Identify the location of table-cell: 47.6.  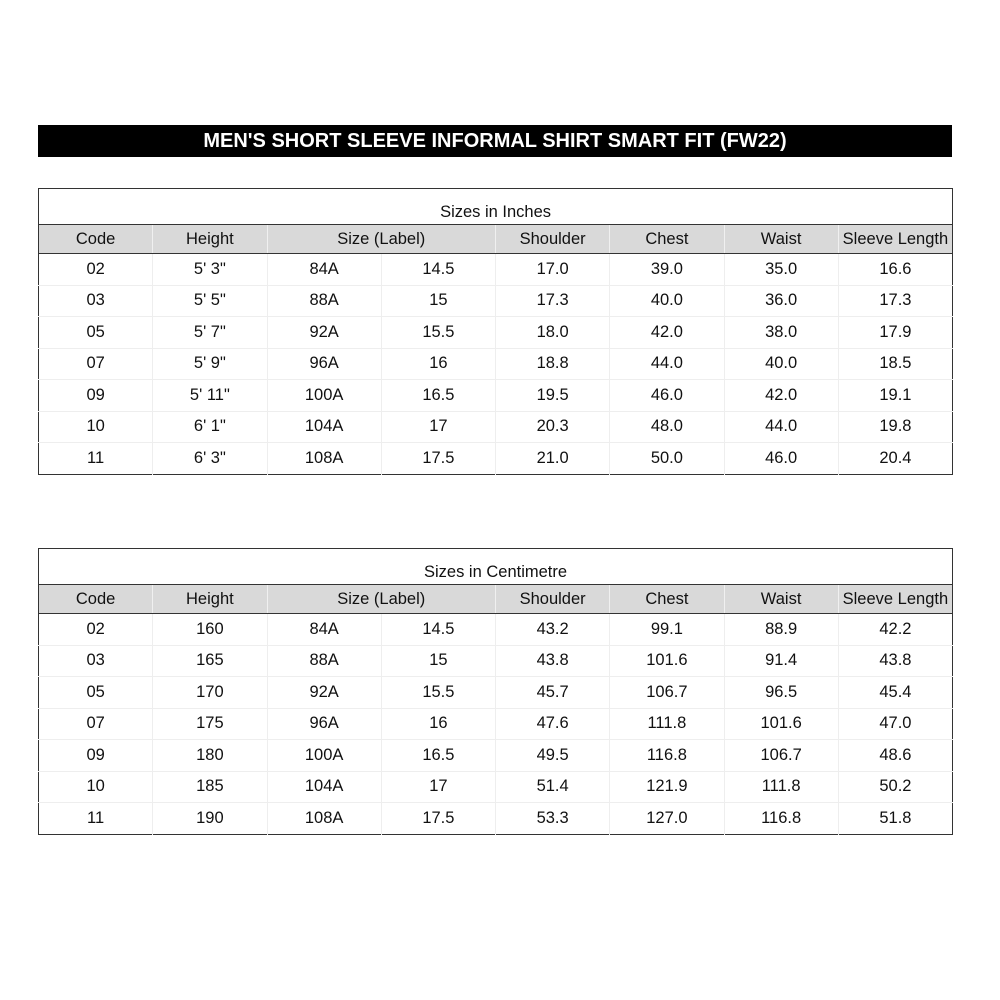
(552, 724).